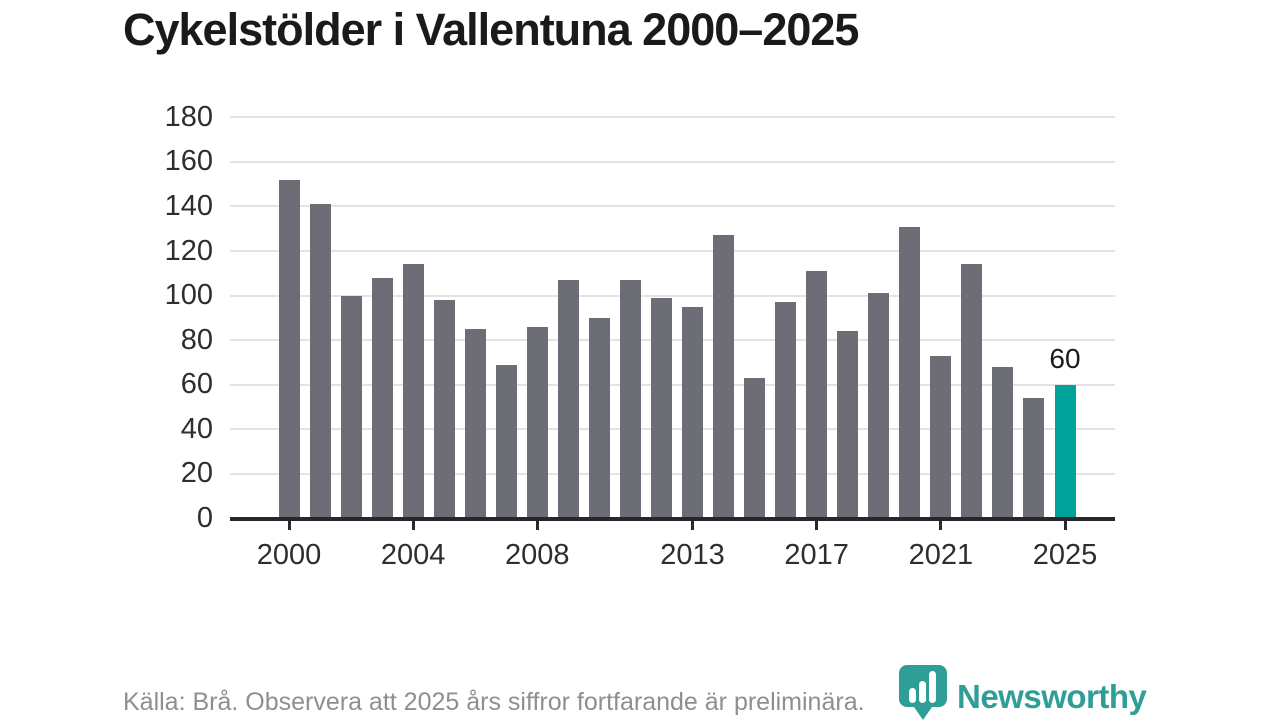 Image resolution: width=1280 pixels, height=720 pixels. What do you see at coordinates (382, 398) in the screenshot?
I see `bar-2003` at bounding box center [382, 398].